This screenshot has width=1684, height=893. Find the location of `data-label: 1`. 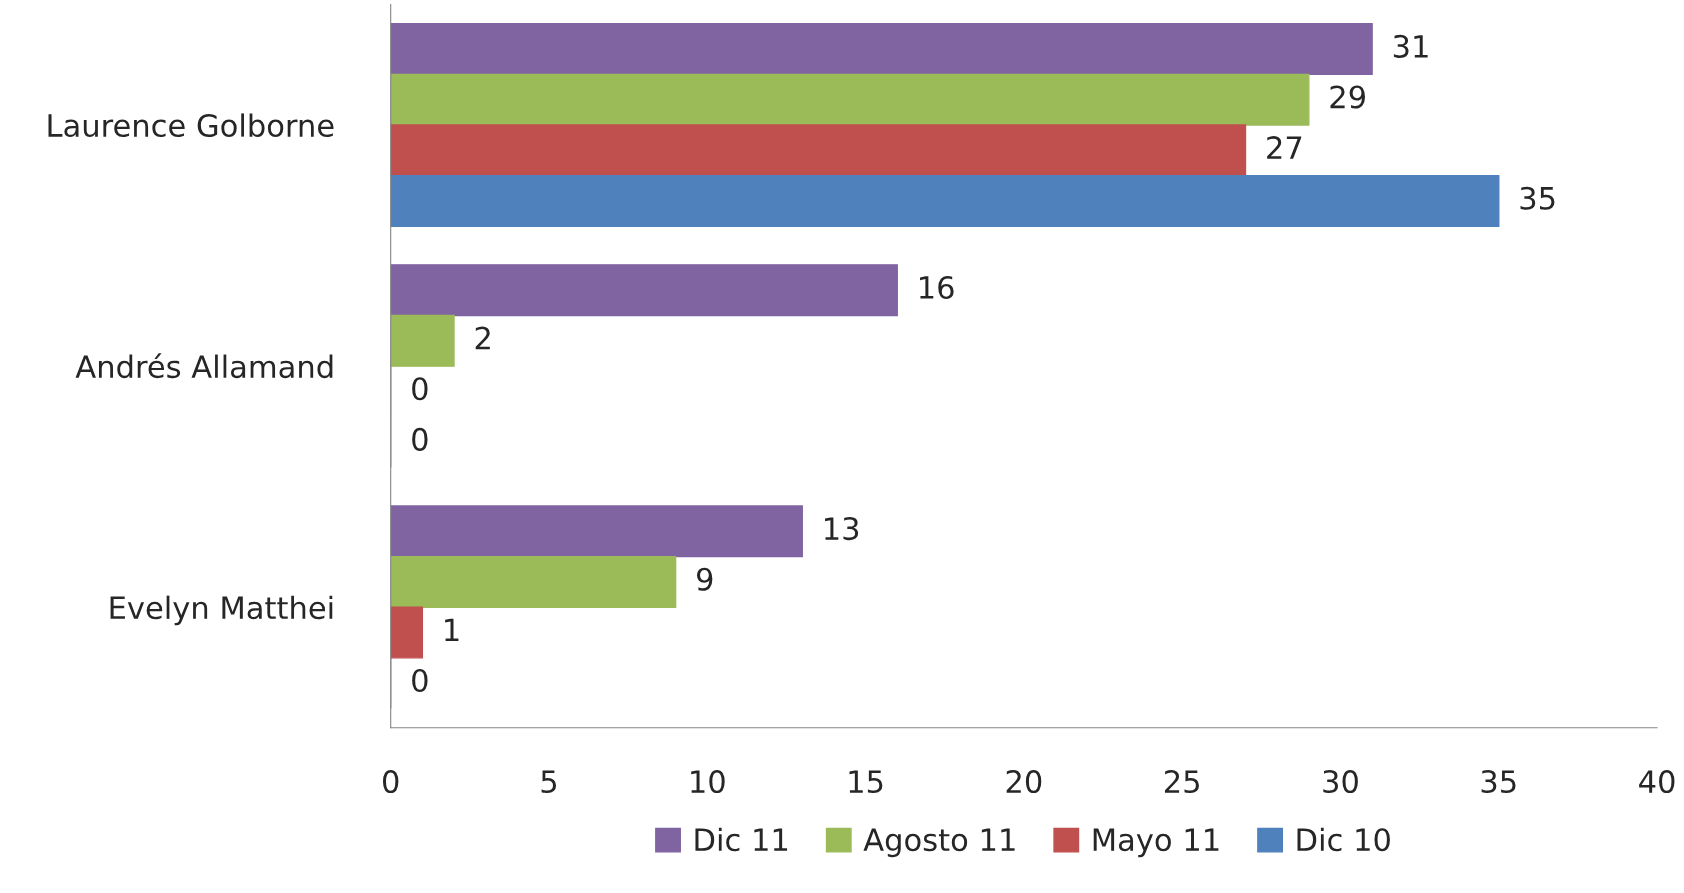

data-label: 1 is located at coordinates (452, 629).